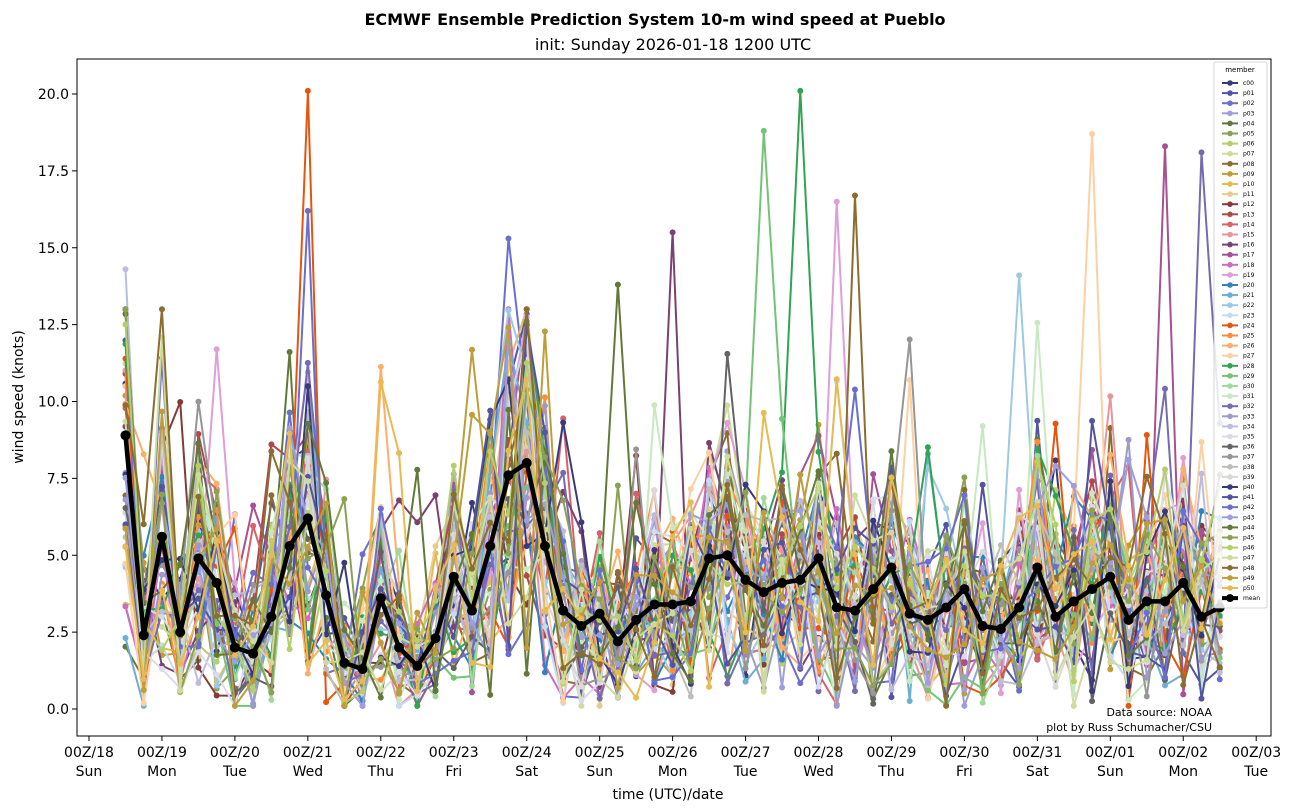  Describe the element at coordinates (381, 753) in the screenshot. I see `x-tick-label: 00Z/22` at that location.